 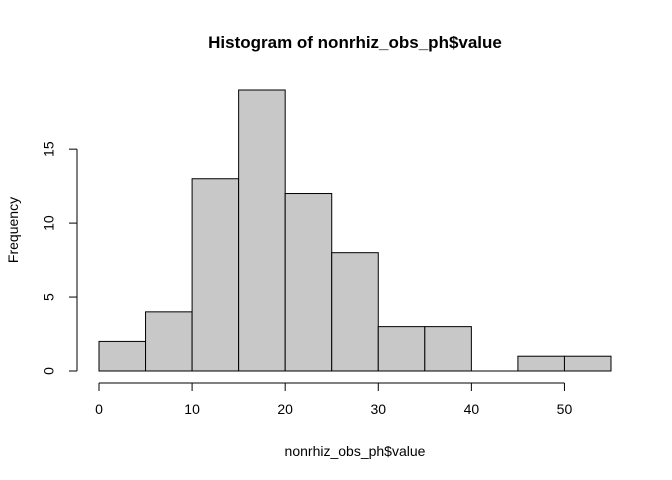 What do you see at coordinates (355, 451) in the screenshot?
I see `x-axis-label: nonrhiz_obs_ph$value` at bounding box center [355, 451].